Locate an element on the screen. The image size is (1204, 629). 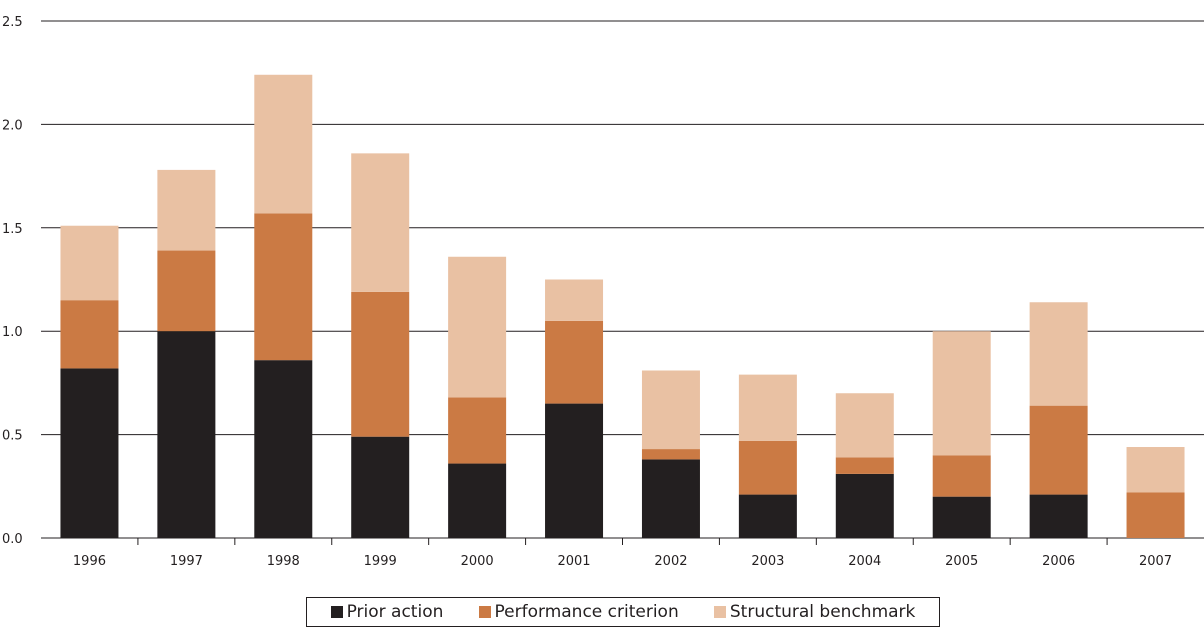
x-tick-label: 2006 is located at coordinates (1058, 561).